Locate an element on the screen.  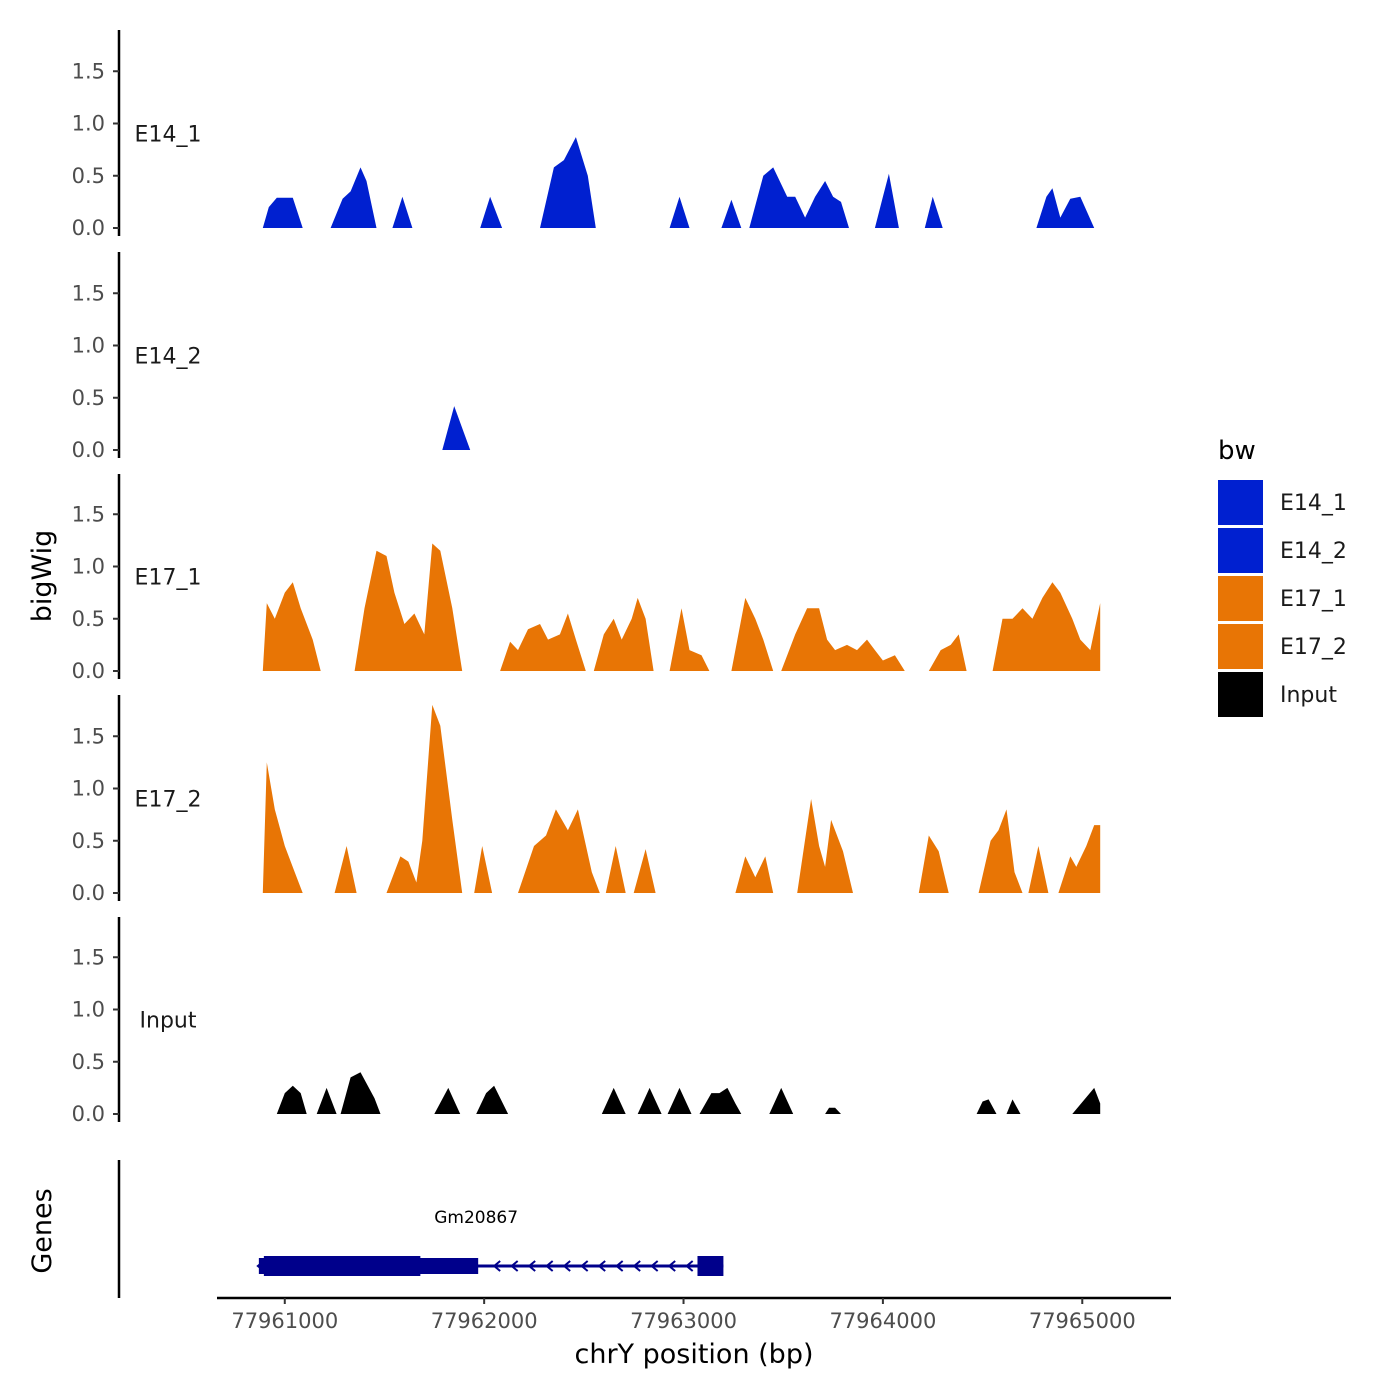
x-axis-title: chrY position (bp) is located at coordinates (693, 1354).